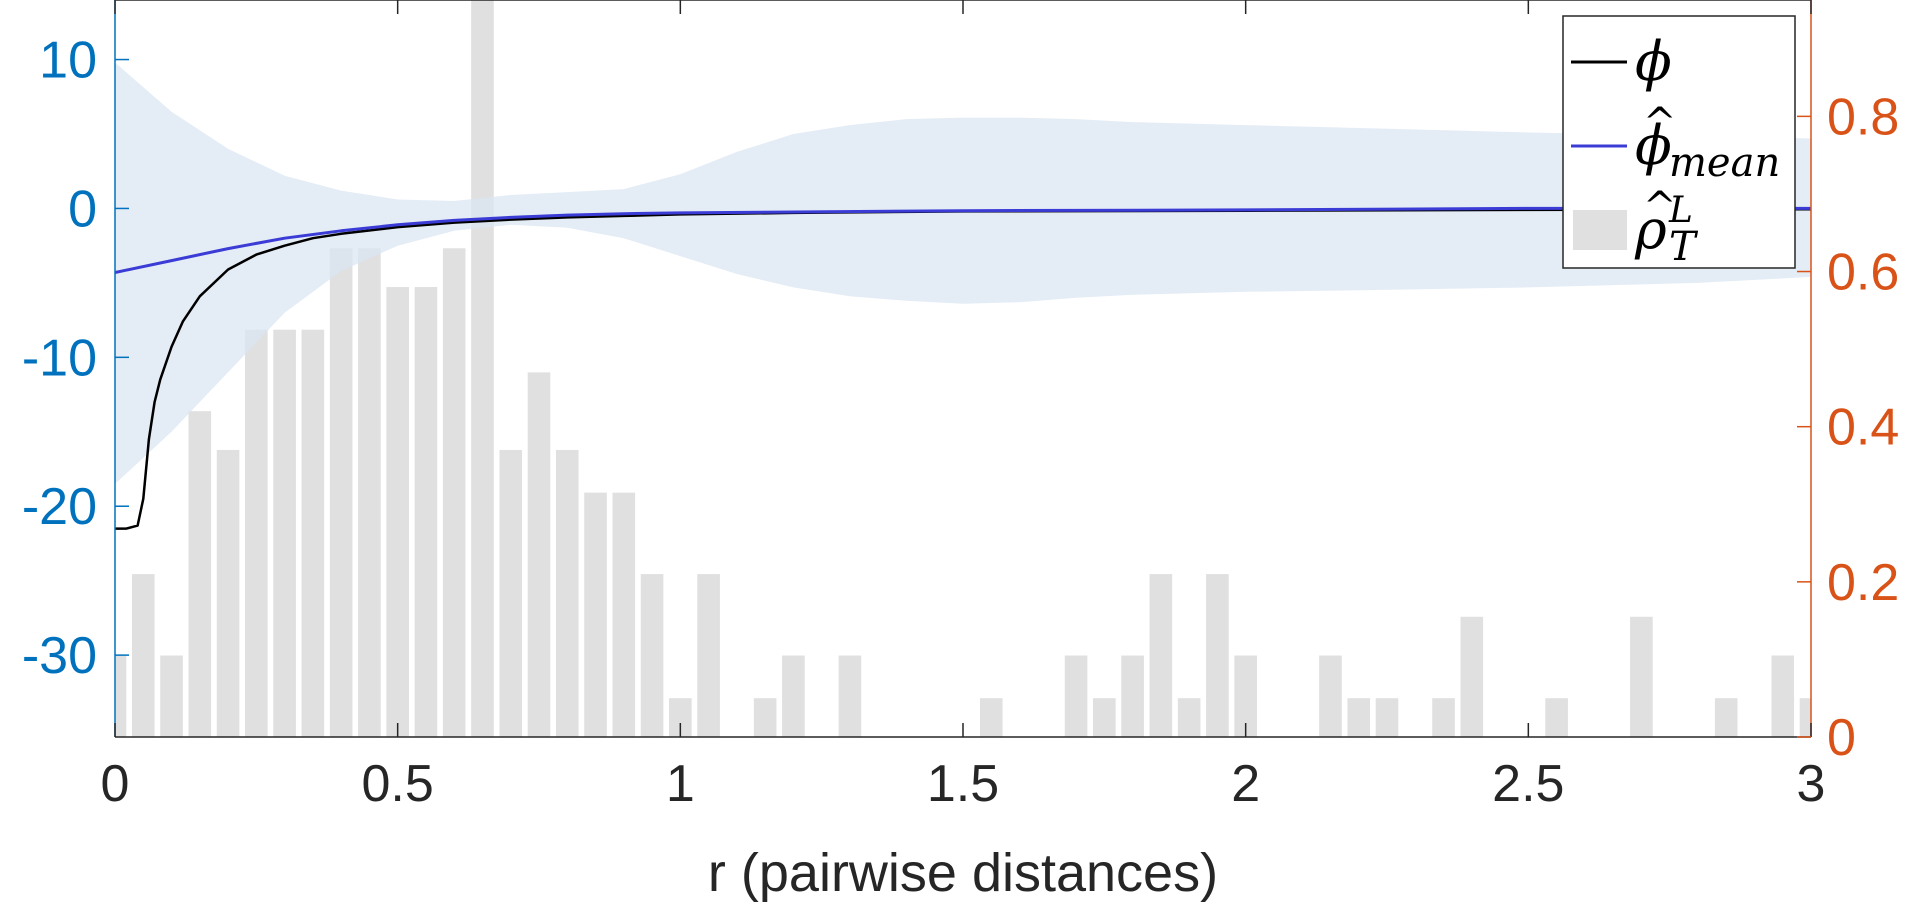 The image size is (1920, 916). What do you see at coordinates (115, 784) in the screenshot?
I see `x-tick-label: 0` at bounding box center [115, 784].